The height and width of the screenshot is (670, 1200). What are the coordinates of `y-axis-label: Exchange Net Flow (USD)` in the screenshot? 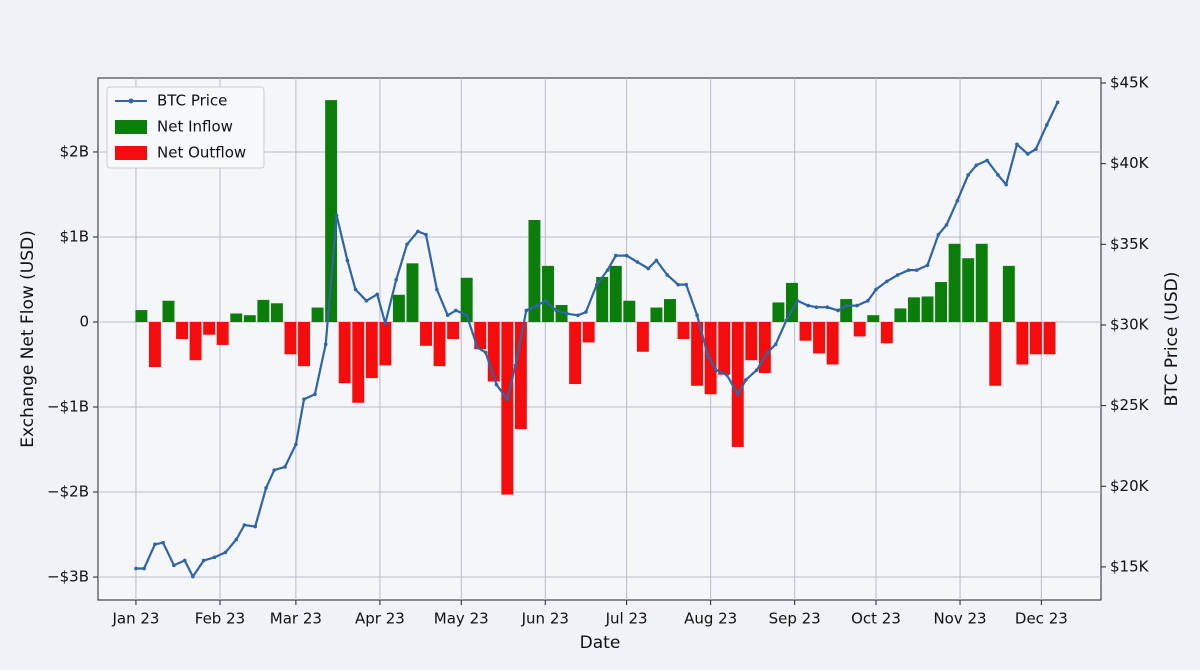 It's located at (28, 339).